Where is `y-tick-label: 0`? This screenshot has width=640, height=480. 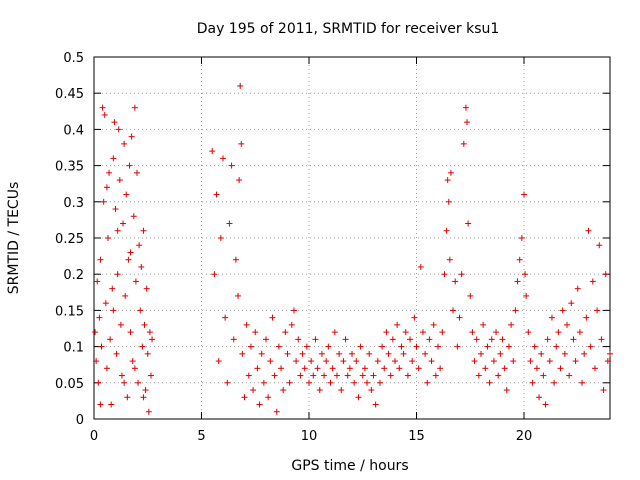
y-tick-label: 0 is located at coordinates (80, 420).